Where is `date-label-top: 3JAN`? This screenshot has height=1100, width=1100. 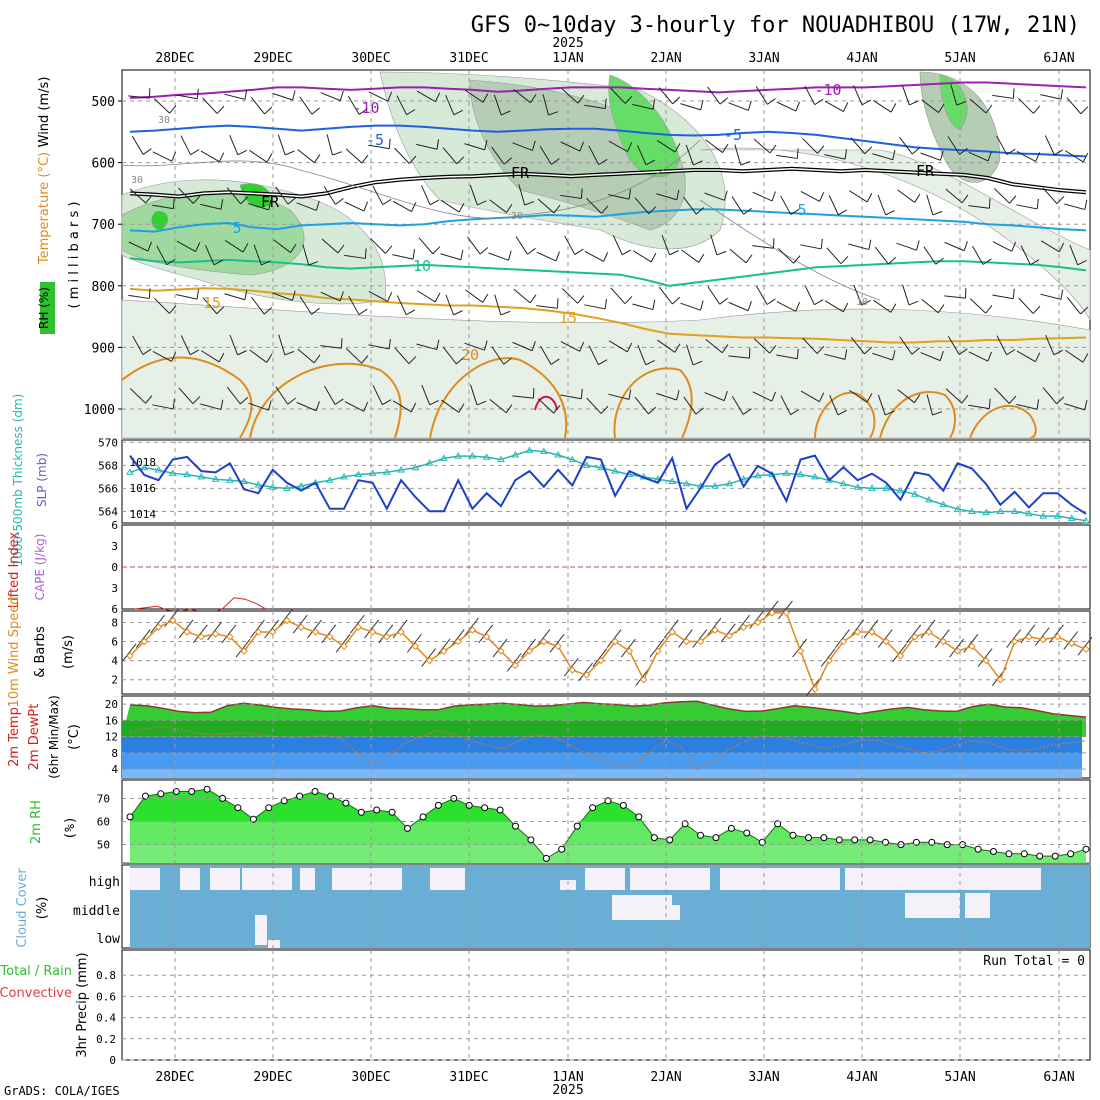 date-label-top: 3JAN is located at coordinates (763, 58).